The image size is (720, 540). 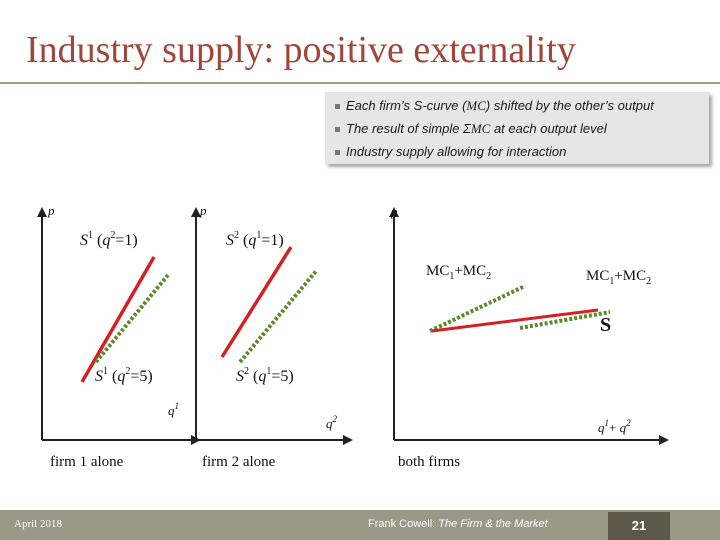 I want to click on page-number: 21, so click(x=639, y=526).